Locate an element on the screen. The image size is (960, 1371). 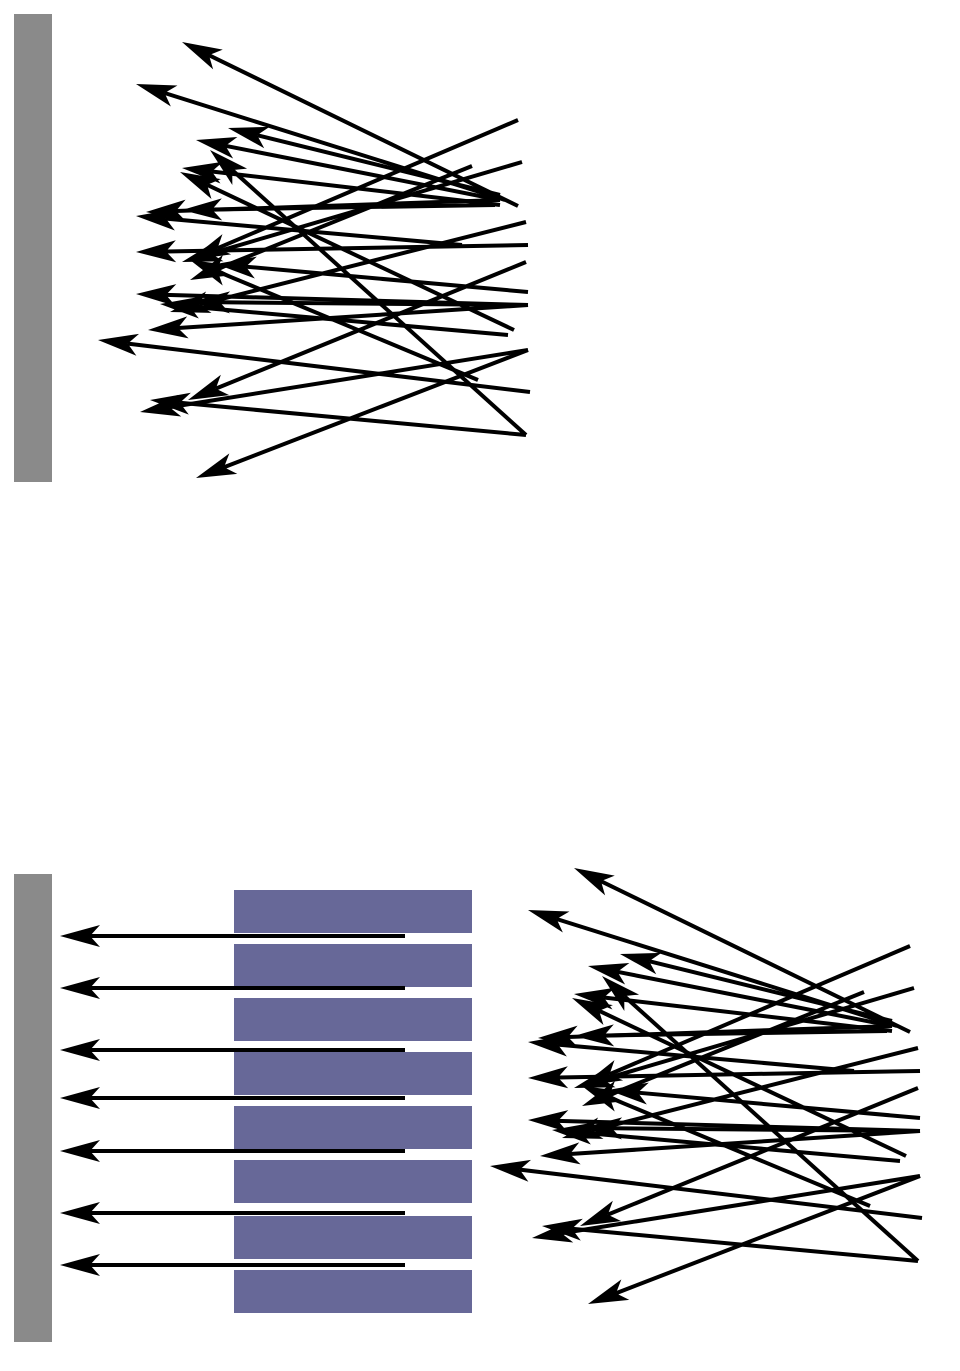
wall-bottom is located at coordinates (33, 1108).